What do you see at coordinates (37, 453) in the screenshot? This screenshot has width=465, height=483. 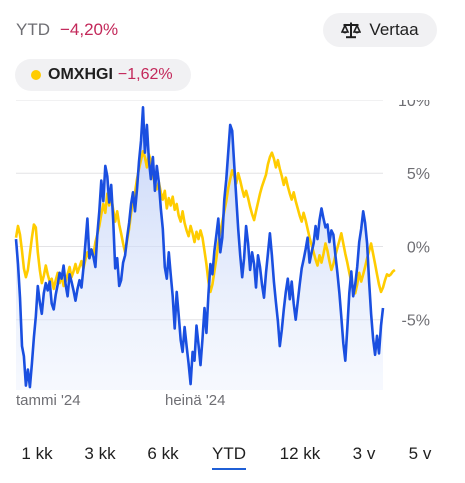 I see `tab-1-kk: 1 kk` at bounding box center [37, 453].